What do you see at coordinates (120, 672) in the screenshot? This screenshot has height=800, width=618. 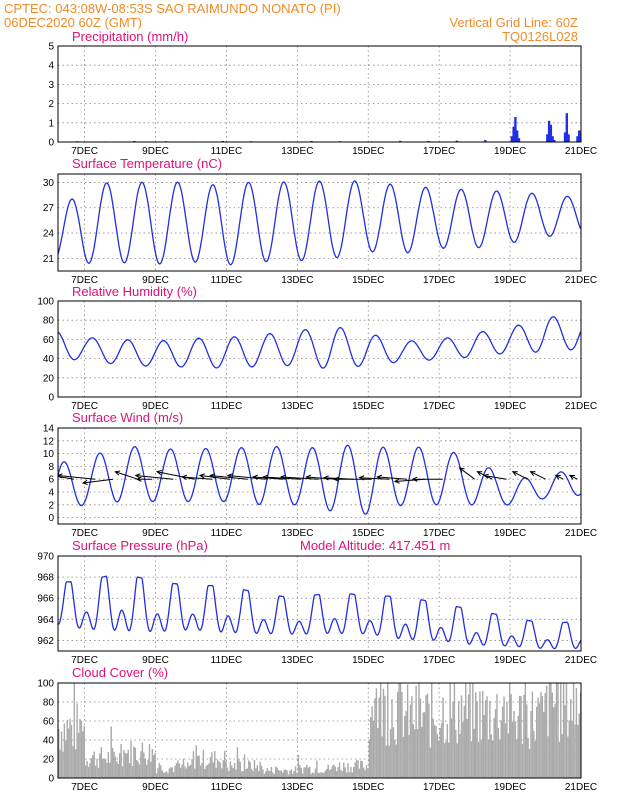 I see `cloud-cover-title: Cloud Cover (%)` at bounding box center [120, 672].